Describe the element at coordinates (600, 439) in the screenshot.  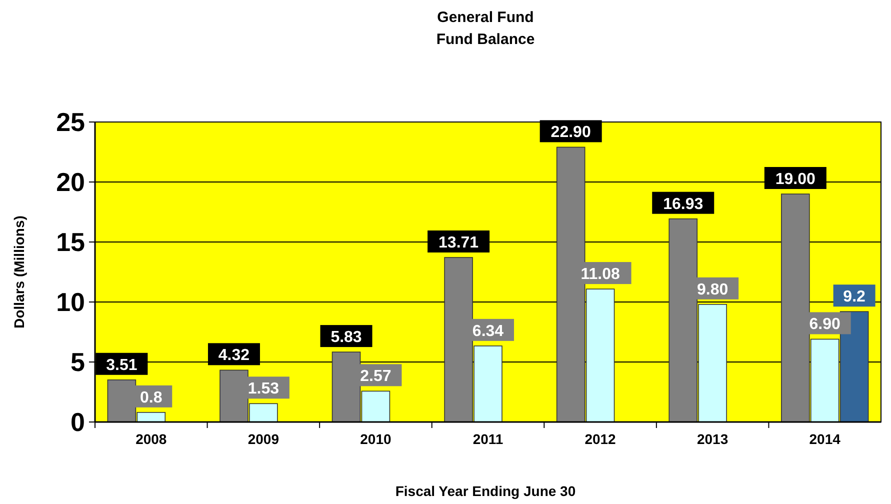
I see `x-tick-label: 2012` at that location.